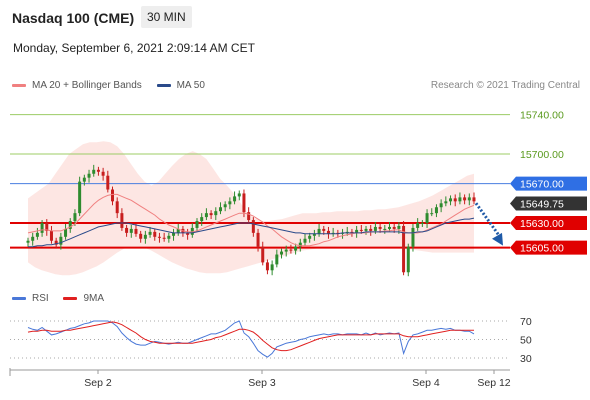 This screenshot has height=400, width=590. Describe the element at coordinates (542, 185) in the screenshot. I see `price-label-2: 15670.00` at that location.